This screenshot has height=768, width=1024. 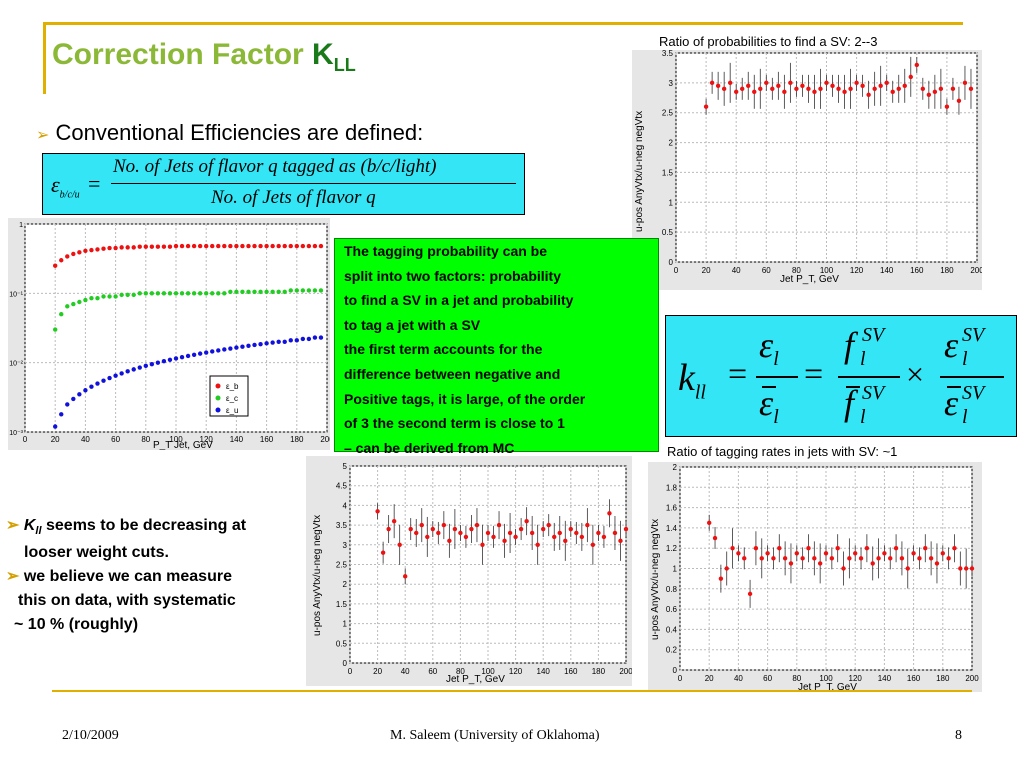 I want to click on y-tick-label: 0.4, so click(x=672, y=629).